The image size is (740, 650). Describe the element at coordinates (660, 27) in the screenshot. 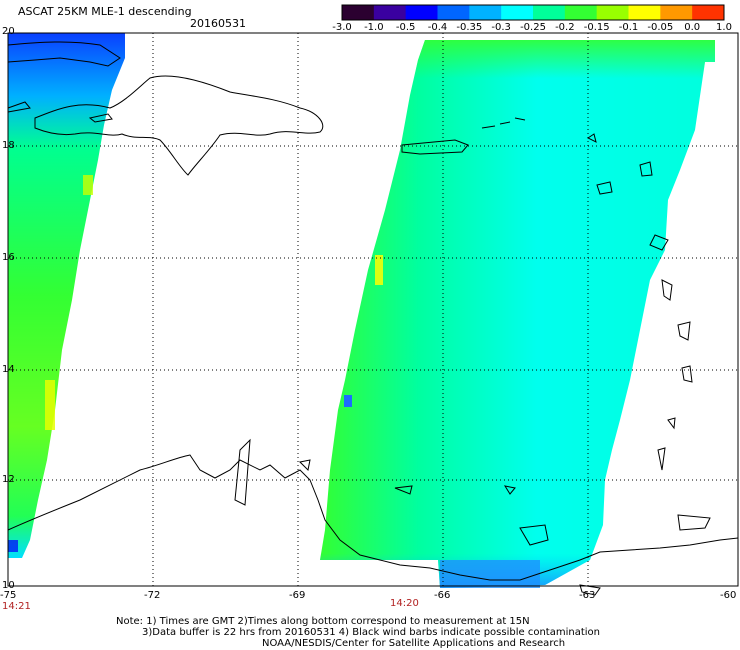

I see `colorbar-label: -0.05` at that location.